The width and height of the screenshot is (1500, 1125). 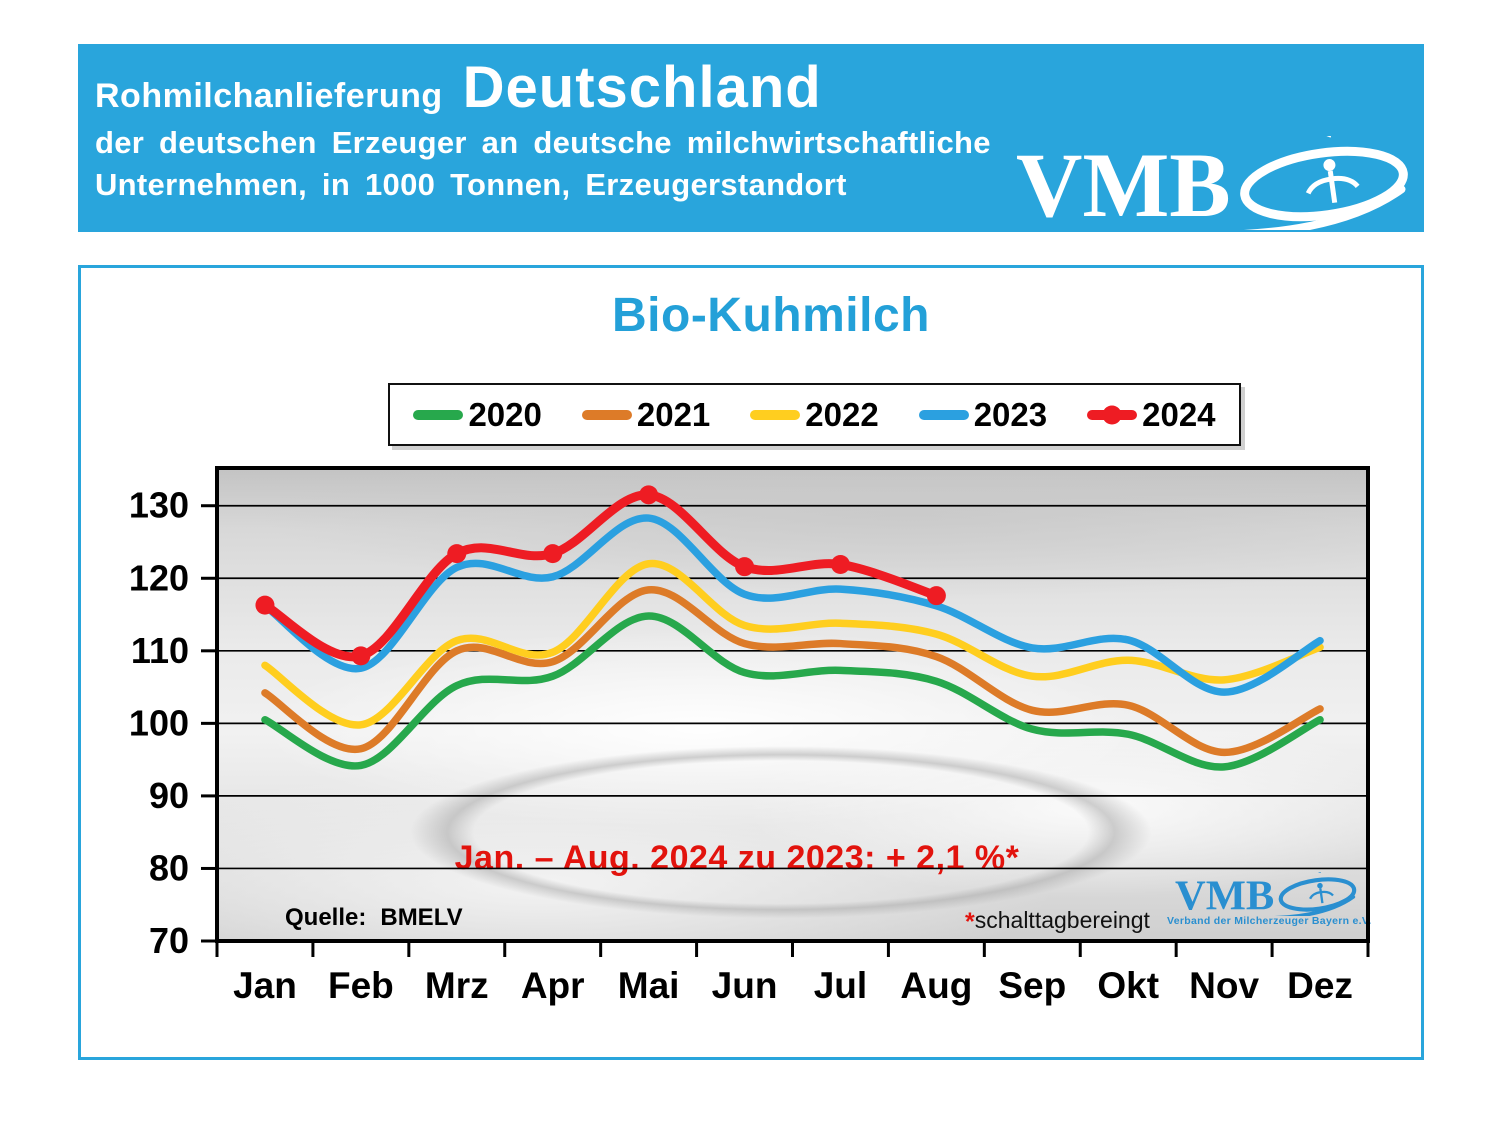 I want to click on y-tick-label-130: 130, so click(x=159, y=505).